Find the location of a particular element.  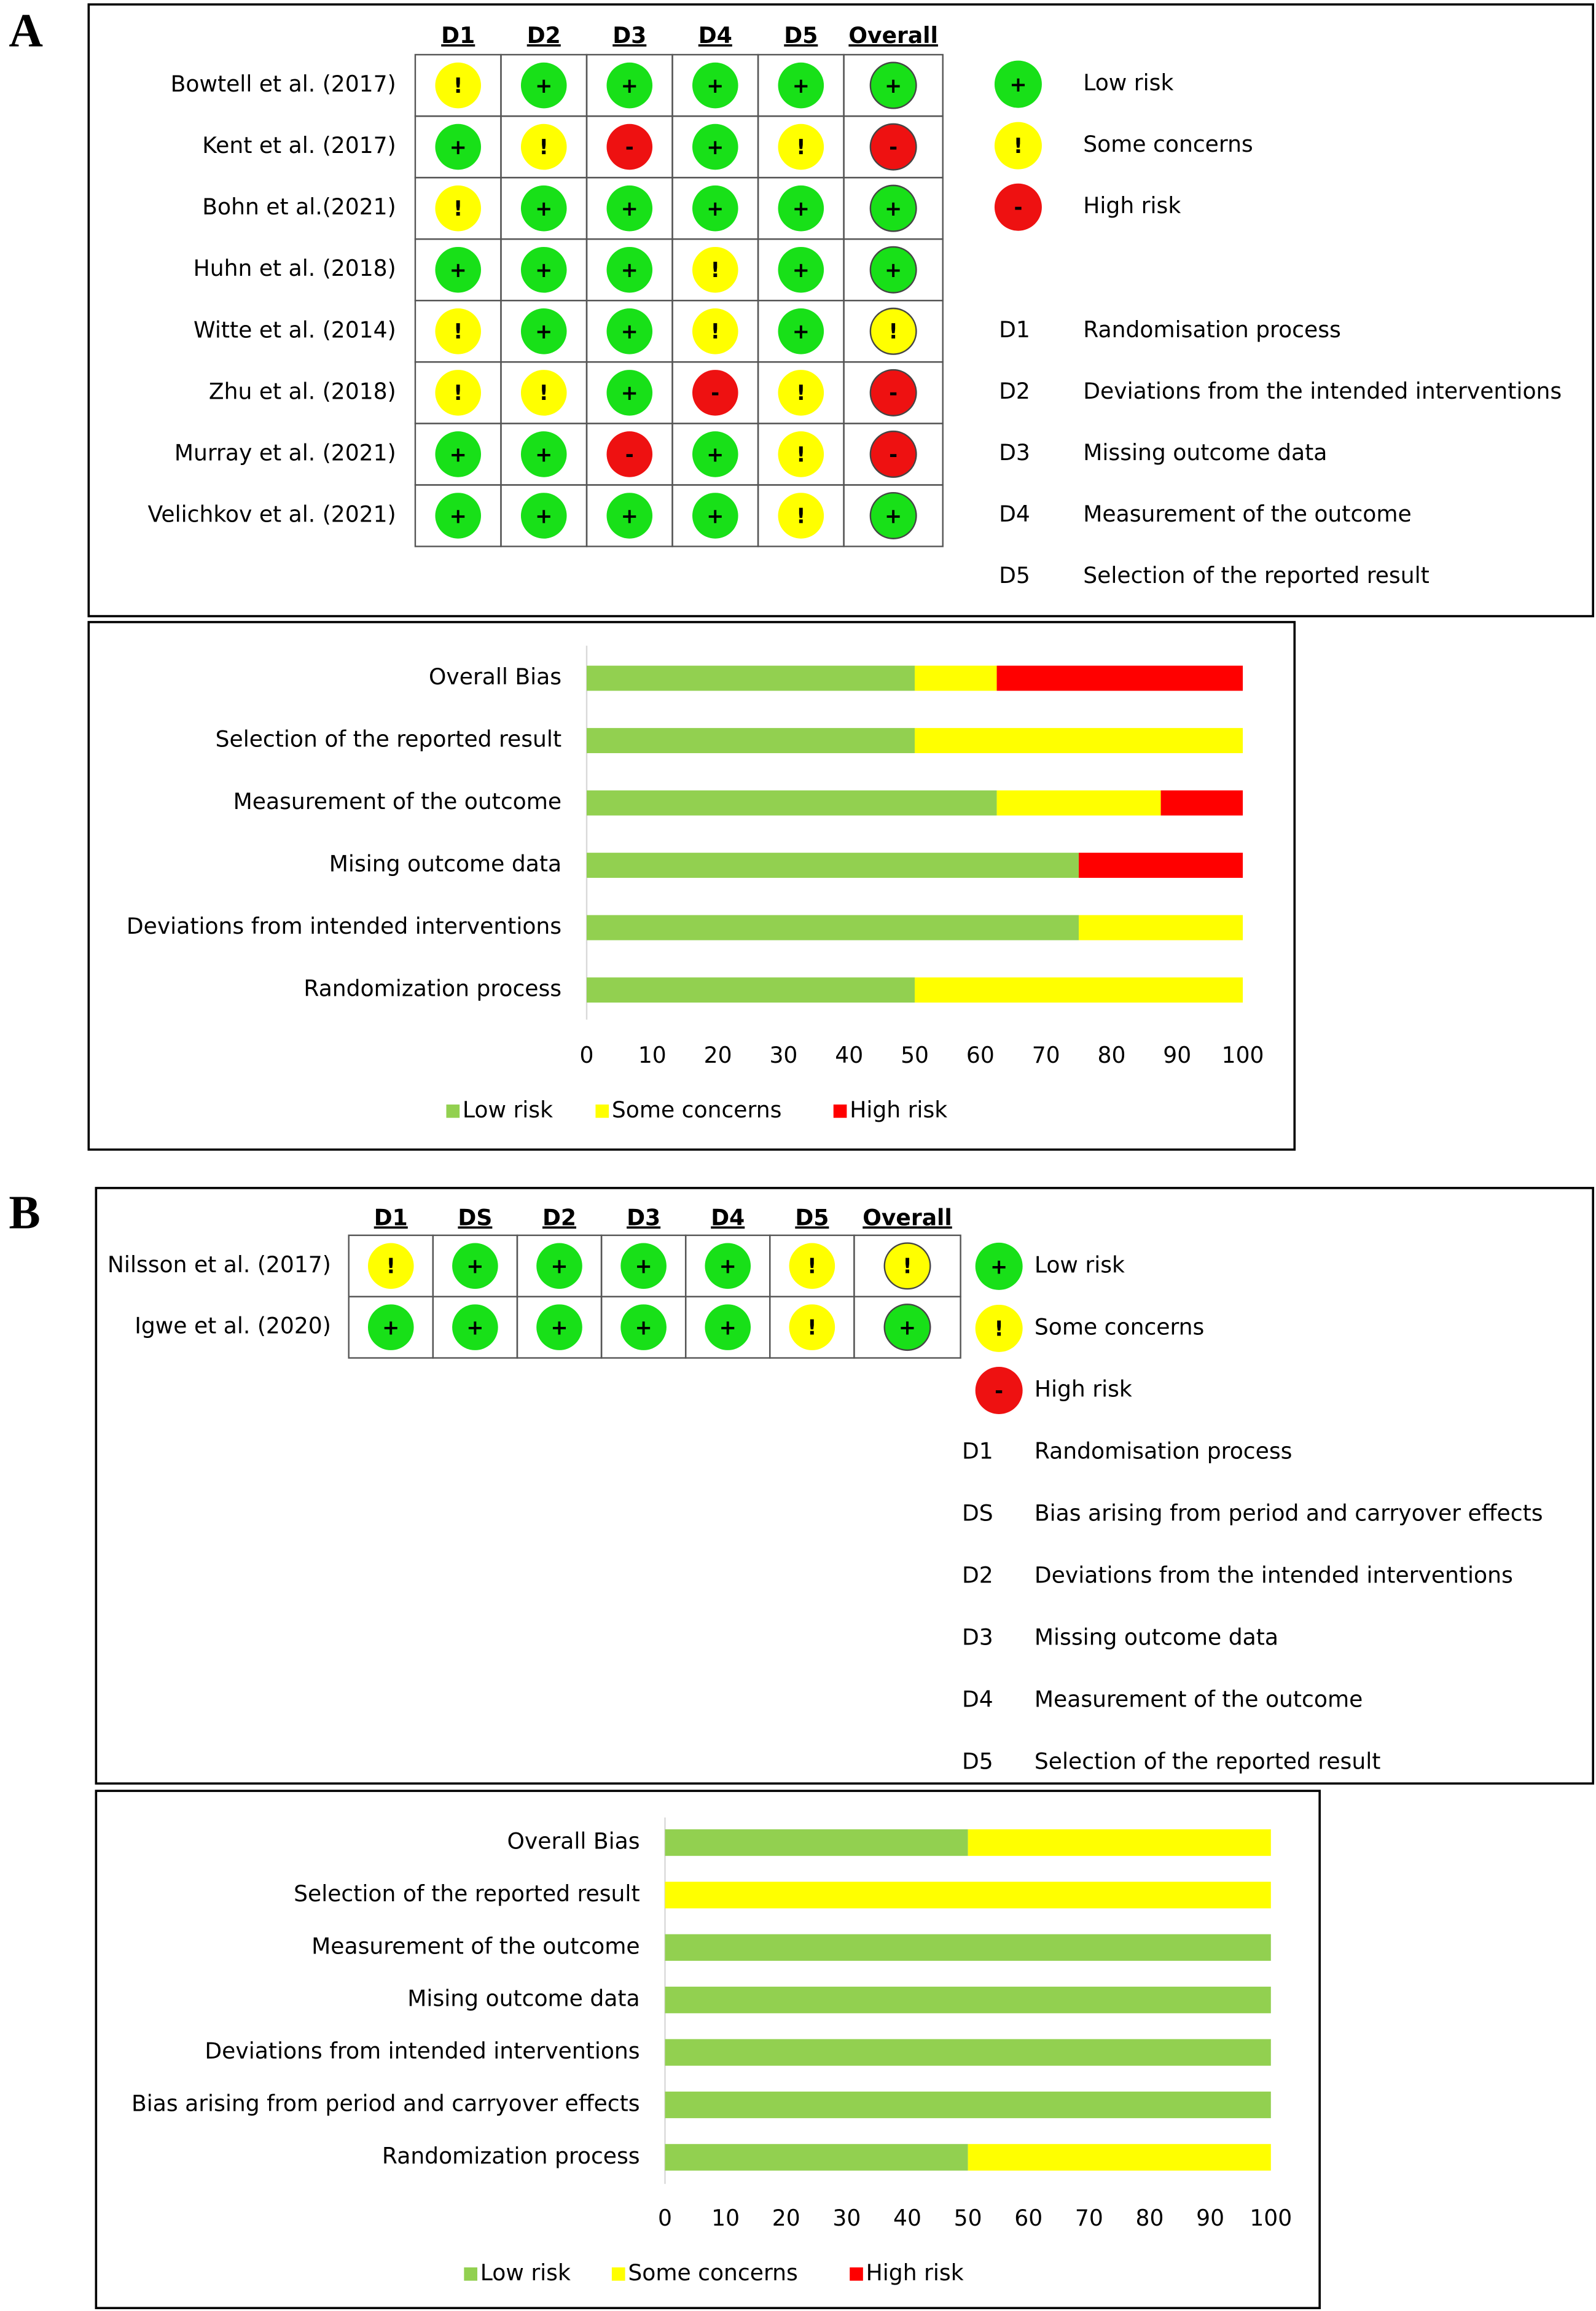

legend-symbol: - is located at coordinates (999, 1390).